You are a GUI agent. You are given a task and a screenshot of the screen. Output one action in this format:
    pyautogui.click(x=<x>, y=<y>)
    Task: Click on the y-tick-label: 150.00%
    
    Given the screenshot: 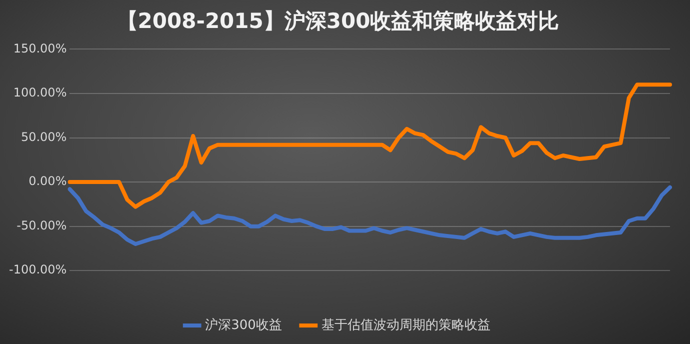 What is the action you would take?
    pyautogui.click(x=40, y=48)
    